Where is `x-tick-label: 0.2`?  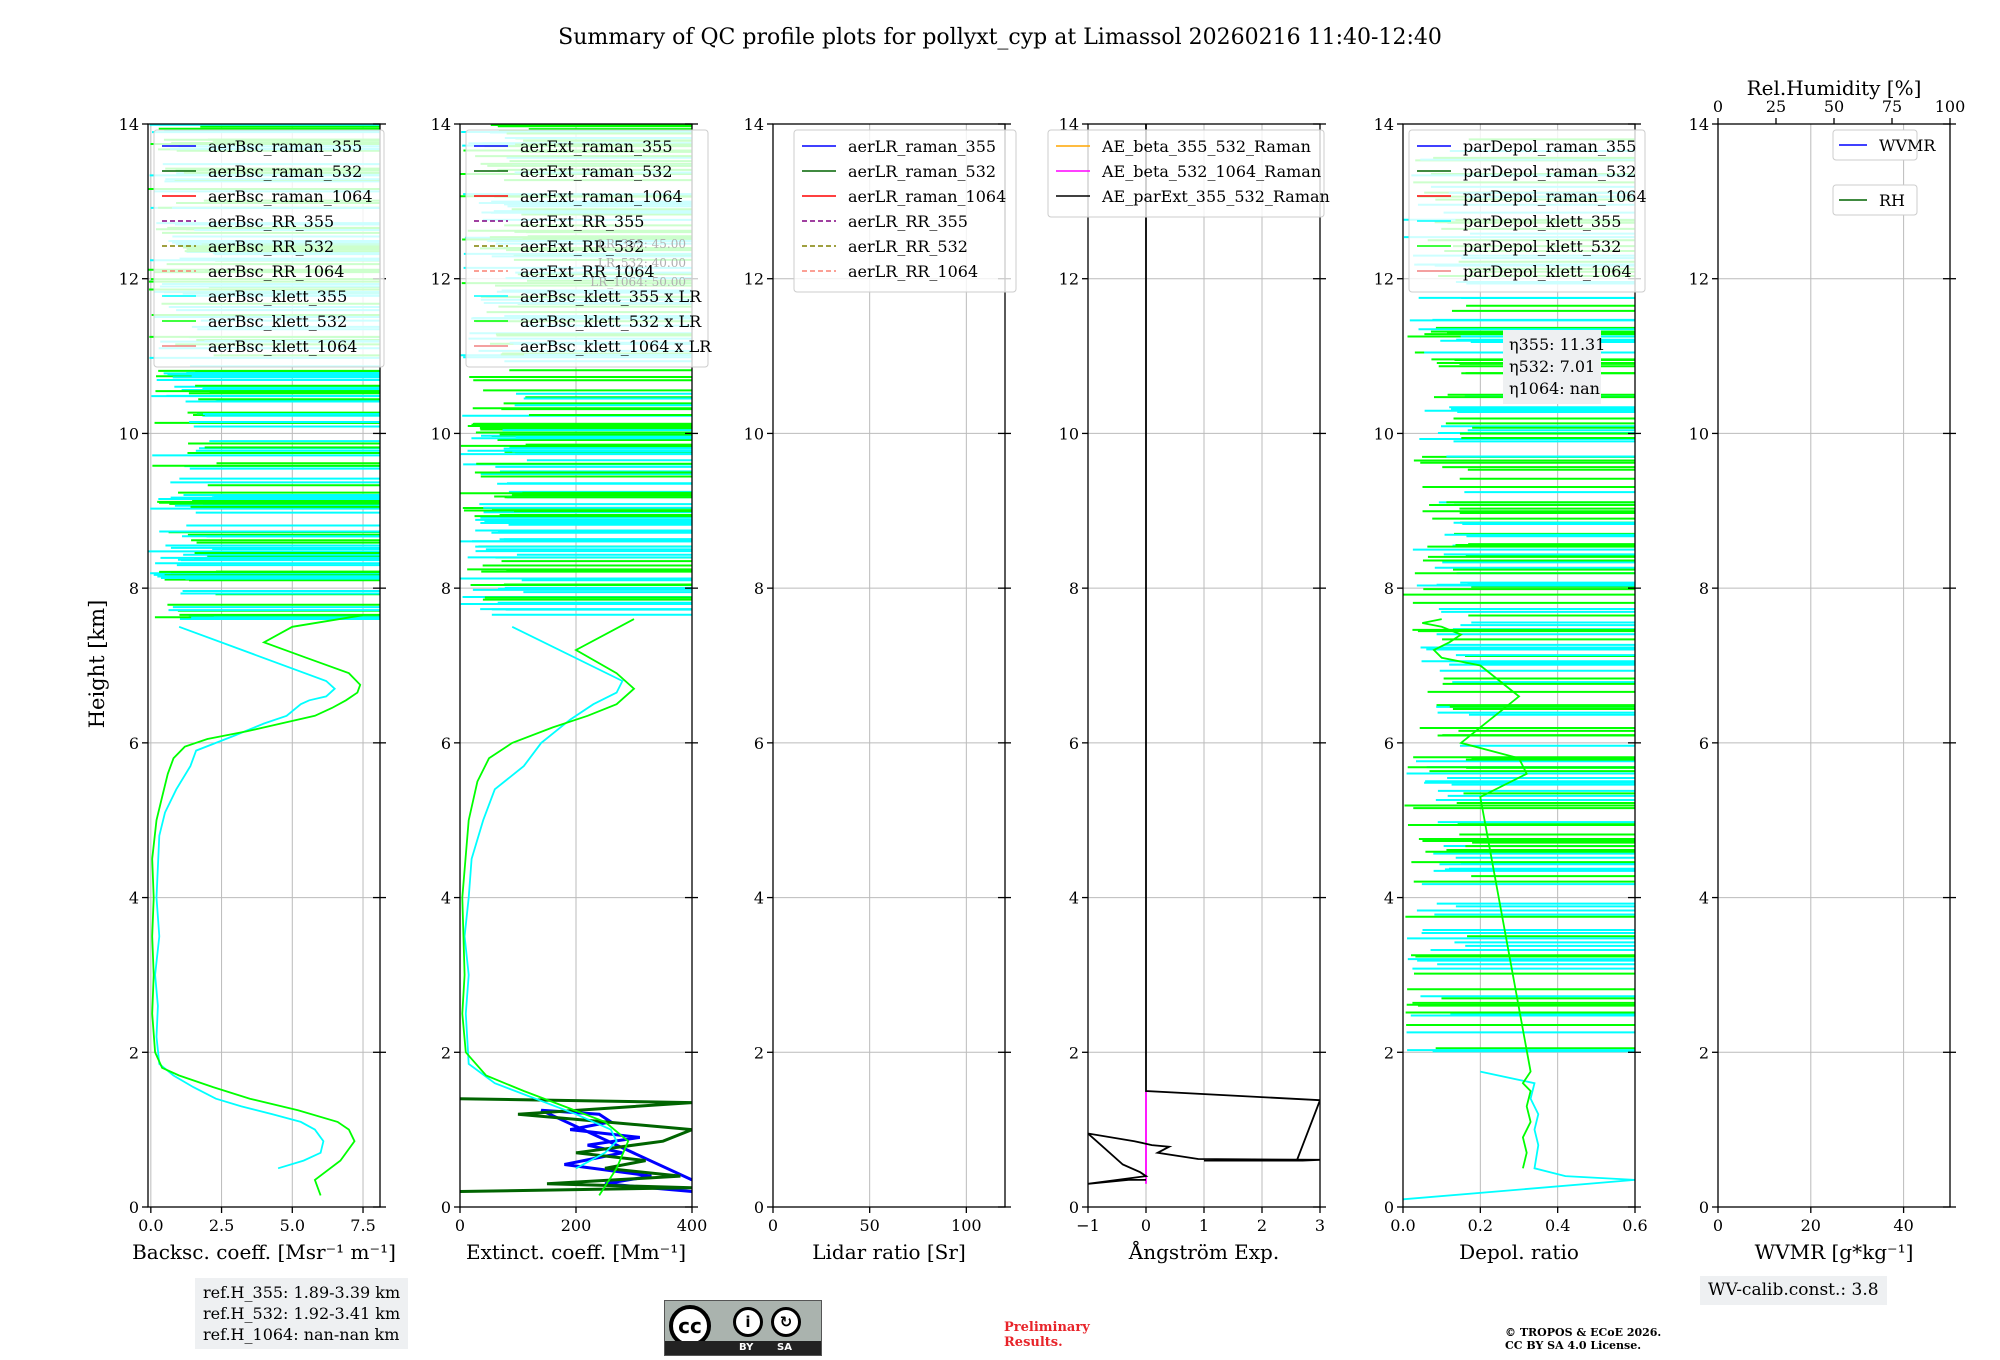 x-tick-label: 0.2 is located at coordinates (1480, 1225).